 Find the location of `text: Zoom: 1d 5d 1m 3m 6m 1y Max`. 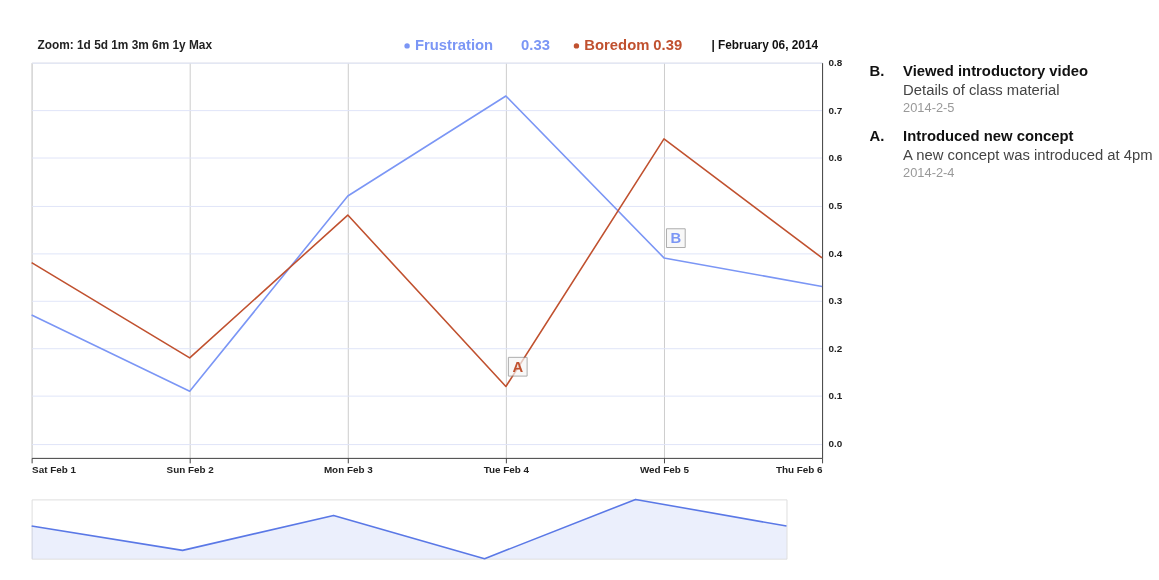

text: Zoom: 1d 5d 1m 3m 6m 1y Max is located at coordinates (125, 44).